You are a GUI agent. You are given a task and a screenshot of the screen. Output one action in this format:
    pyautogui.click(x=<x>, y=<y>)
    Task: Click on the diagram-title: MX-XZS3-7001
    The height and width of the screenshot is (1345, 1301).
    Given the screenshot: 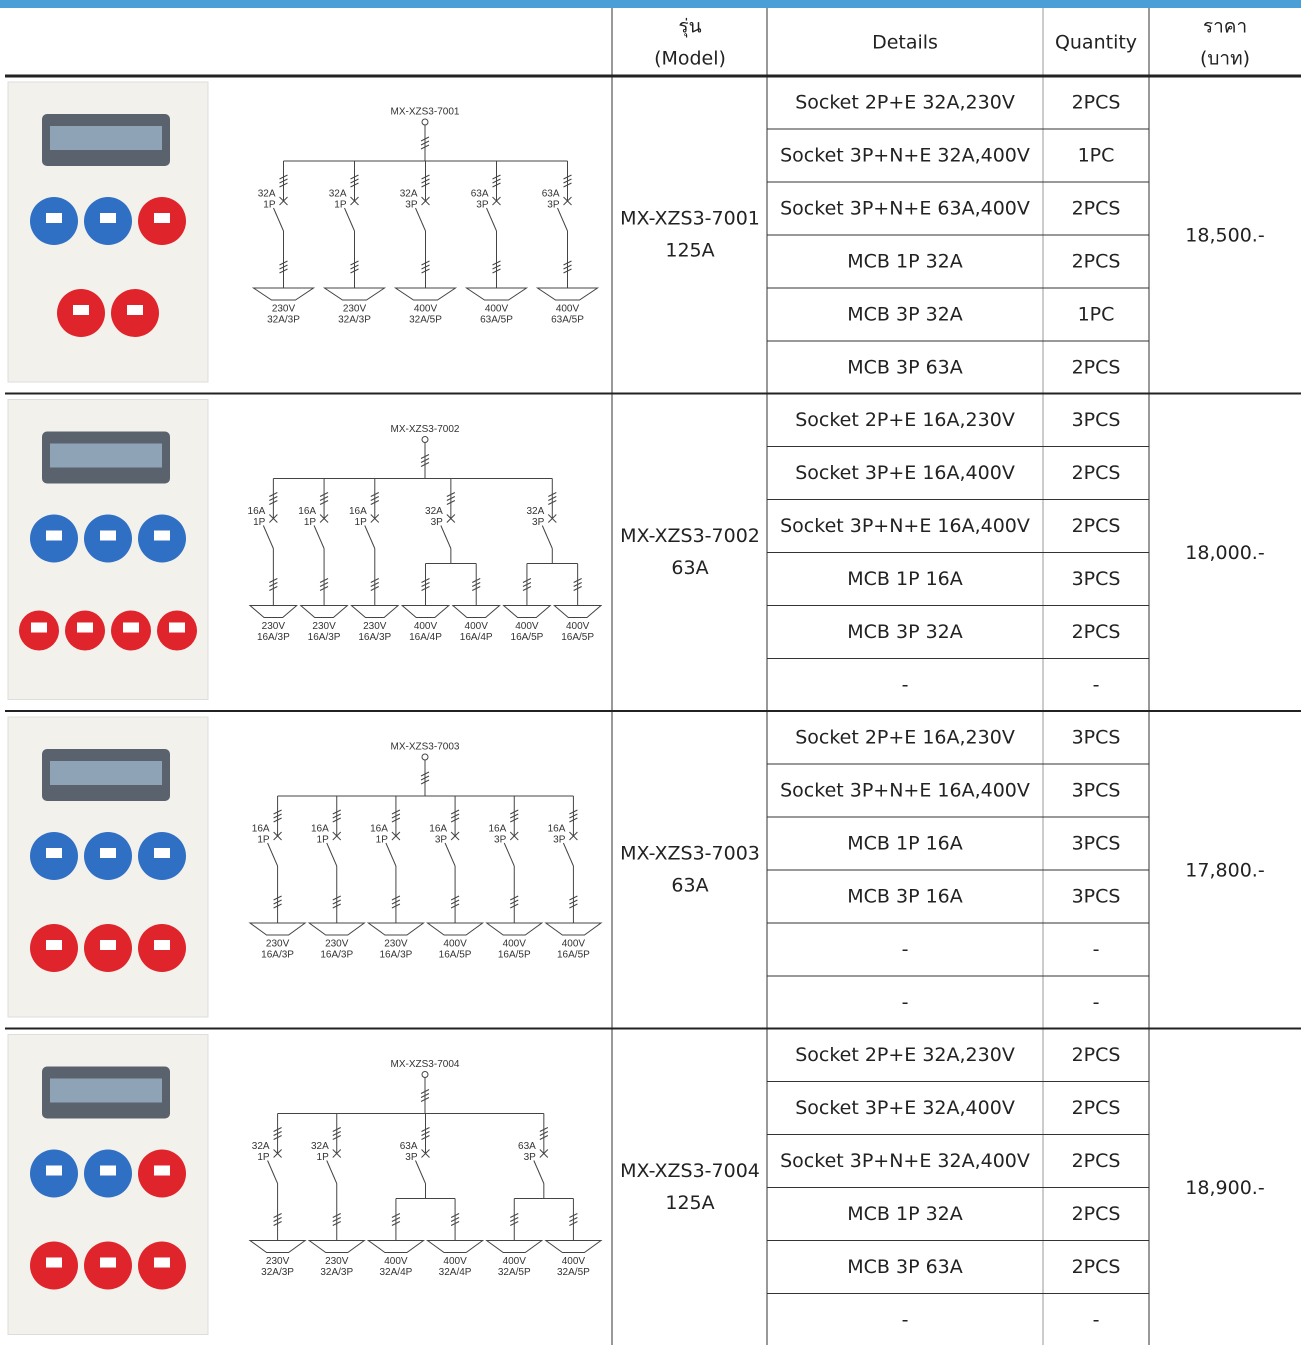 What is the action you would take?
    pyautogui.click(x=425, y=112)
    